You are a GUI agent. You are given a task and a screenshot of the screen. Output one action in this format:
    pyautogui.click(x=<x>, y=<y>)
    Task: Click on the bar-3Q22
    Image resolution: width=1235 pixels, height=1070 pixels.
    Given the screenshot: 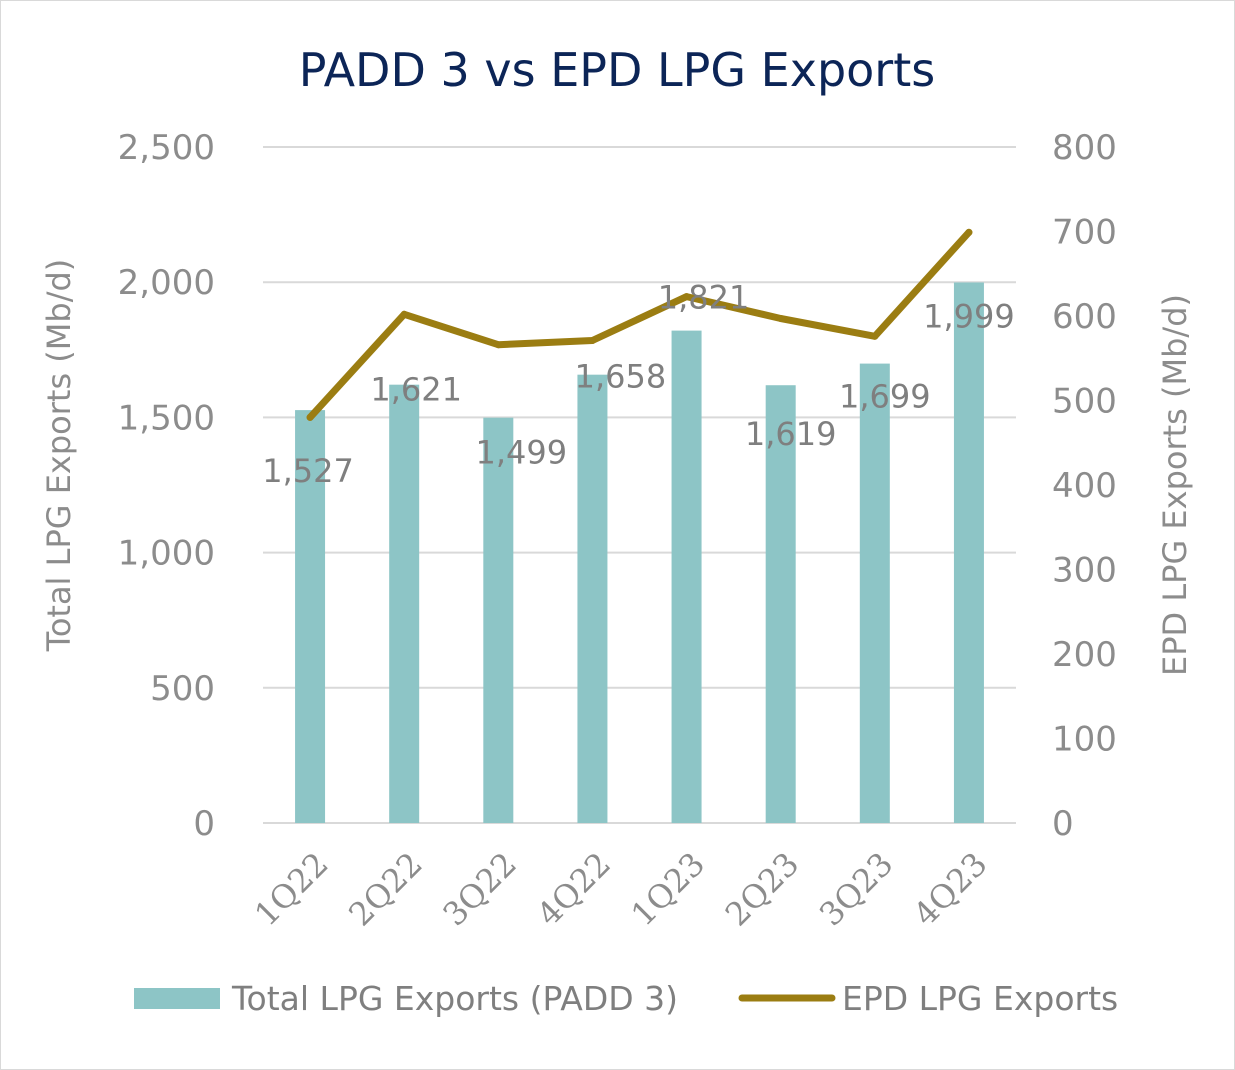 What is the action you would take?
    pyautogui.click(x=498, y=620)
    